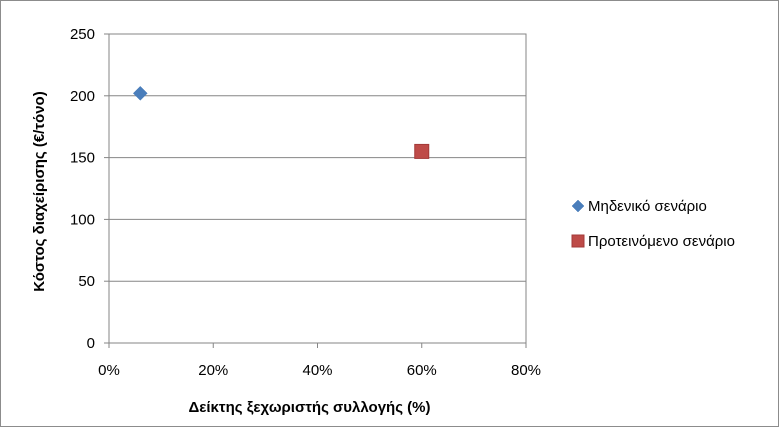 Image resolution: width=779 pixels, height=427 pixels. I want to click on y-axis-title: Κόστος διαχείρισης (€/τόνο), so click(39, 191).